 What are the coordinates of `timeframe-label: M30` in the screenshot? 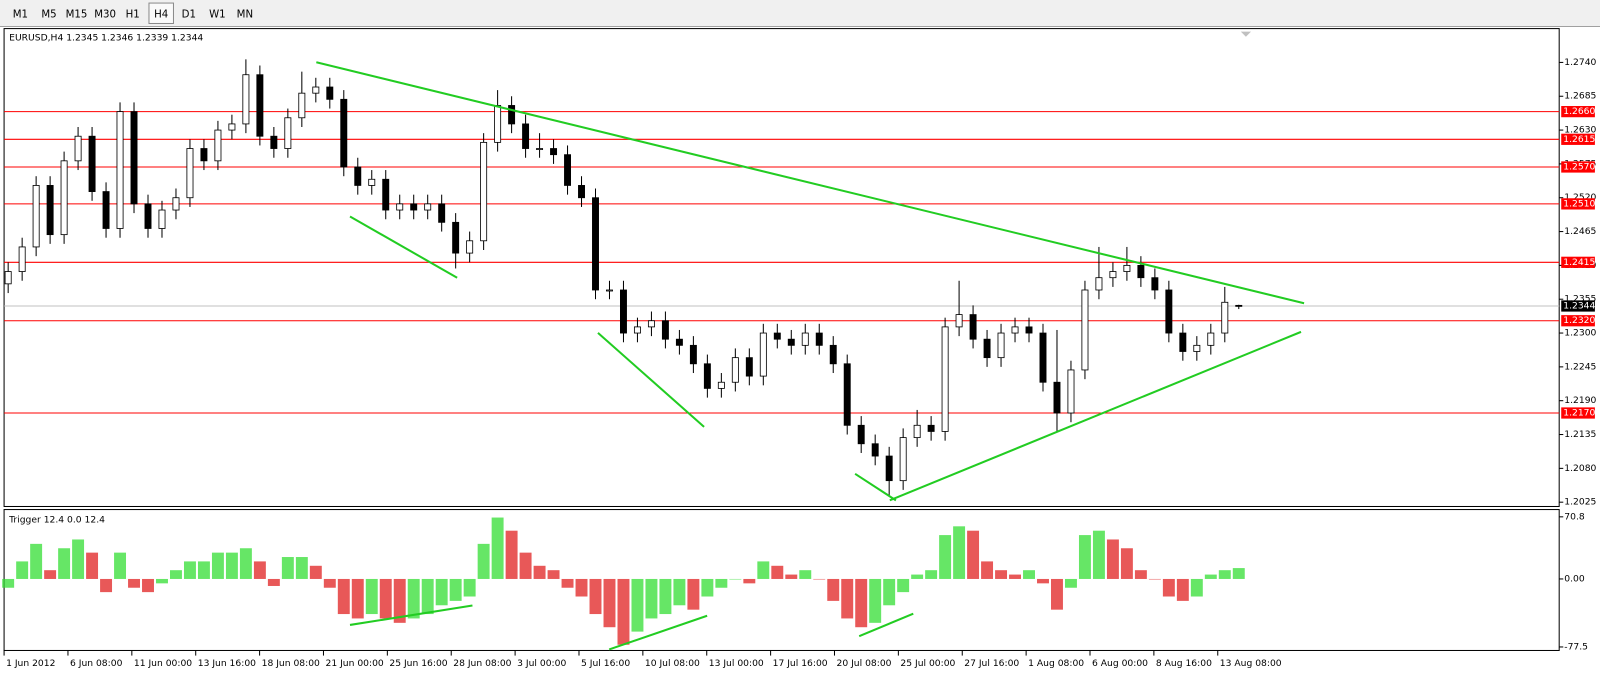 It's located at (105, 14).